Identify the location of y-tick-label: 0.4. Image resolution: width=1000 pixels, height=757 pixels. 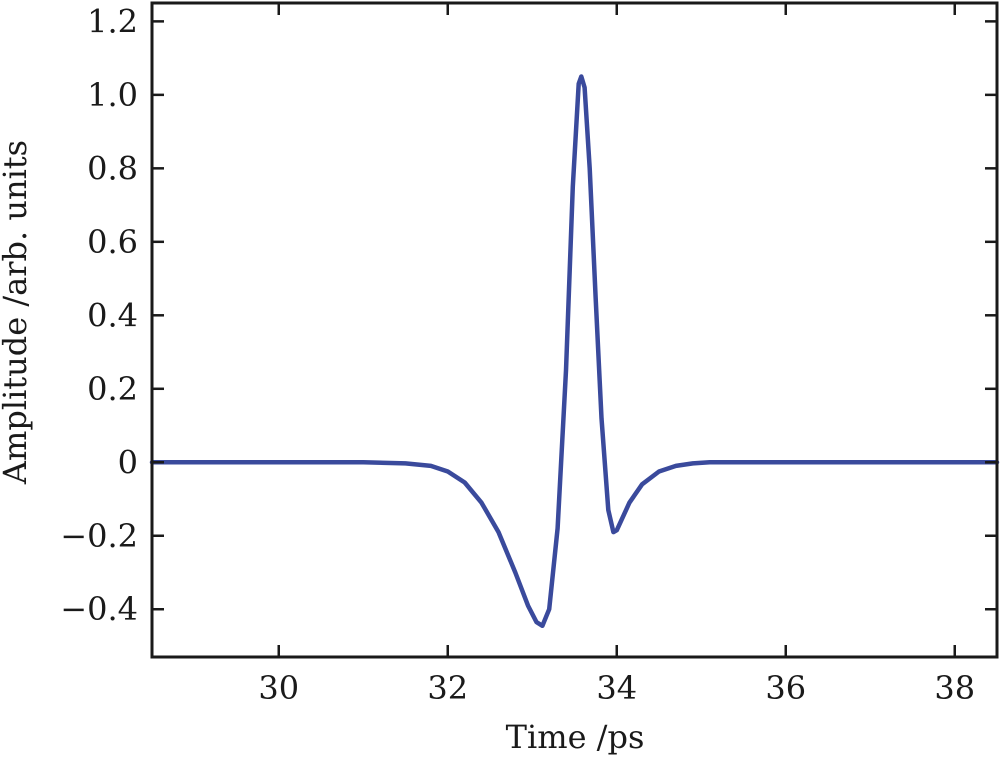
(112, 315).